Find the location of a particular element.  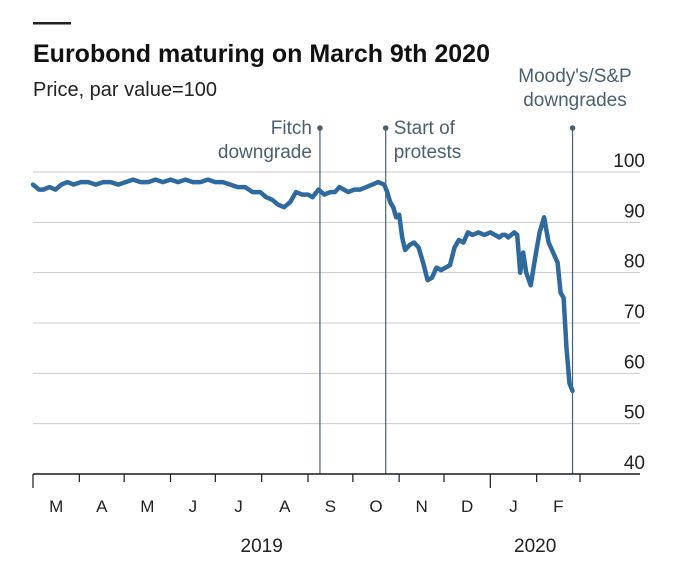

x-tick-label: N is located at coordinates (421, 506).